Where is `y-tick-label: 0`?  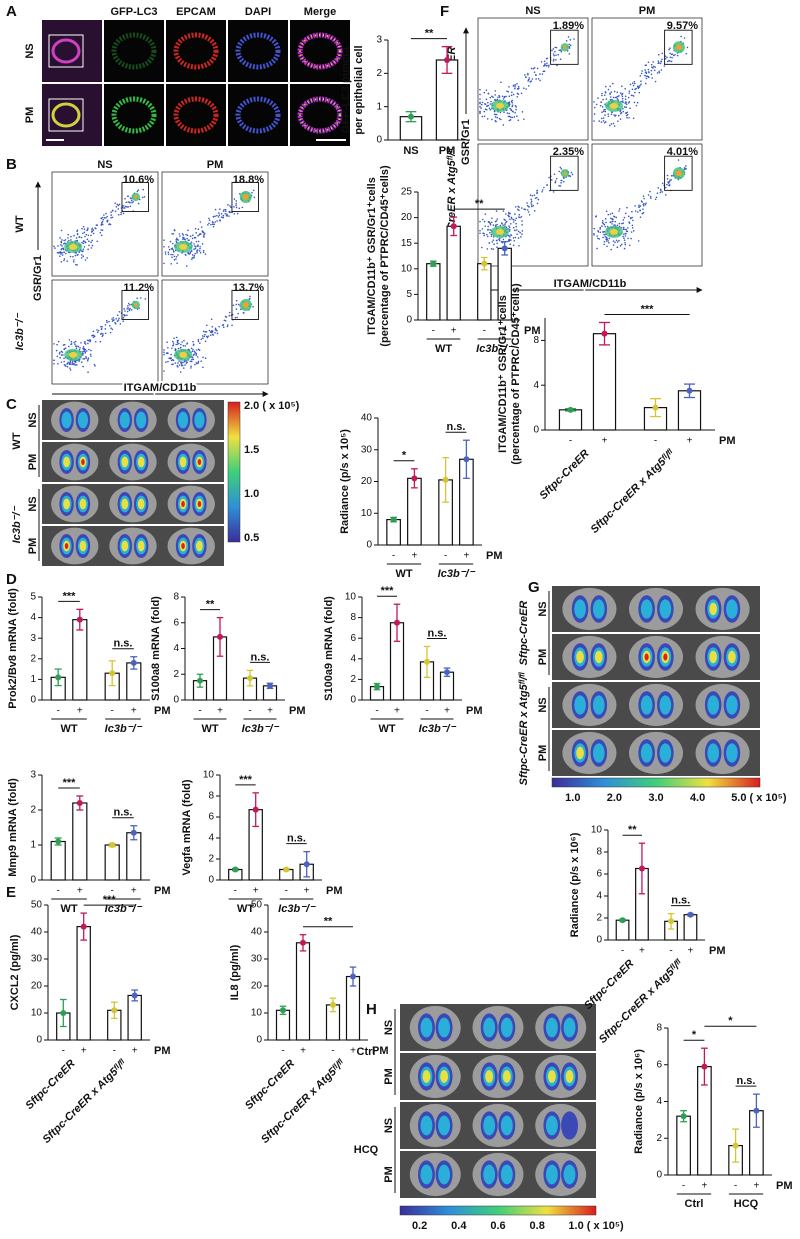
y-tick-label: 0 is located at coordinates (599, 940).